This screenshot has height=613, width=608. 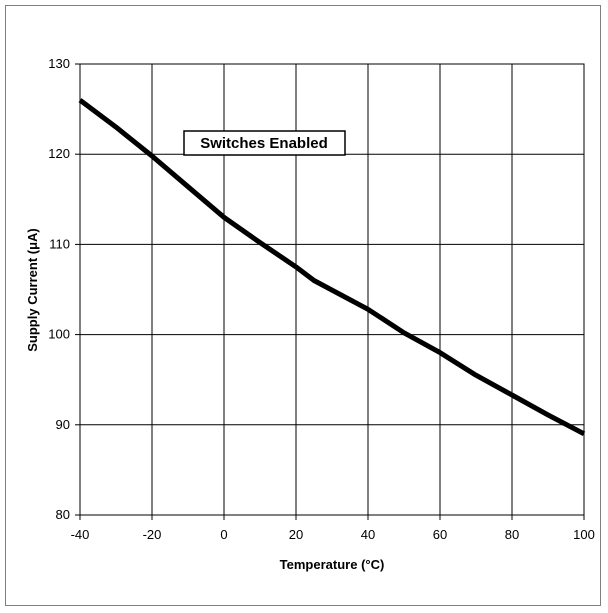 I want to click on annotation-box: Switches Enabled, so click(x=264, y=143).